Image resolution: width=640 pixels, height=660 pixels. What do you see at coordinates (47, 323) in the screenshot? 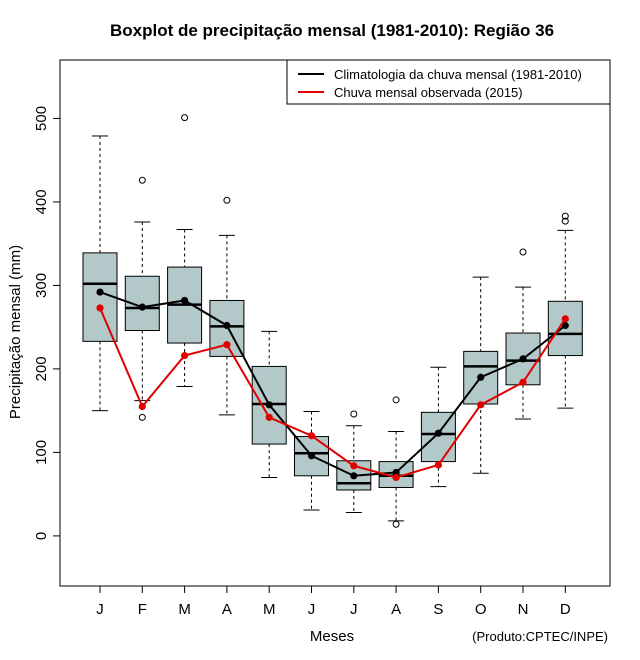
I see `y-axis: 0 100 200 300 400 500` at bounding box center [47, 323].